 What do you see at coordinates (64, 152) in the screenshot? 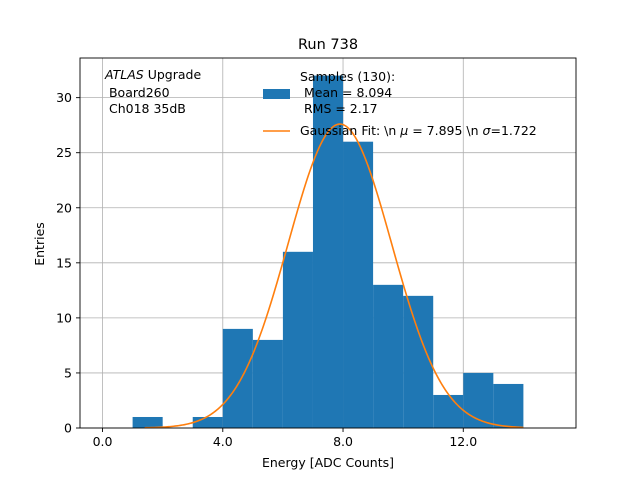
I see `y-tick-label: 25` at bounding box center [64, 152].